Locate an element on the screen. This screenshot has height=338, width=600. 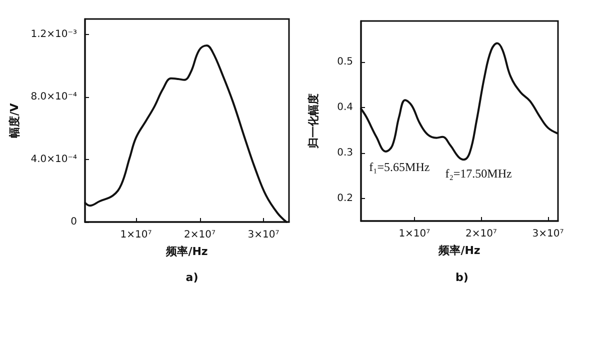
y-tick-label: 8.0×10⁻⁴ is located at coordinates (53, 97).